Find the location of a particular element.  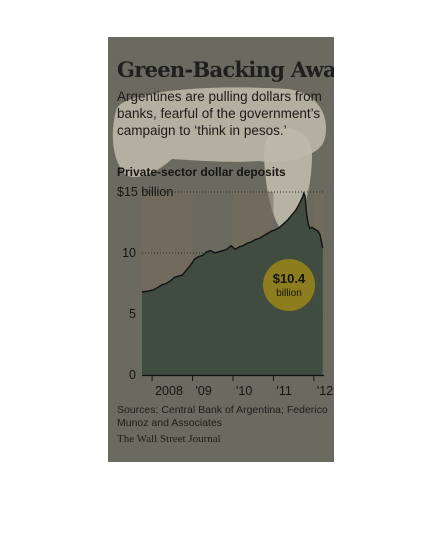

value-callout: $10.4 billion is located at coordinates (289, 285).